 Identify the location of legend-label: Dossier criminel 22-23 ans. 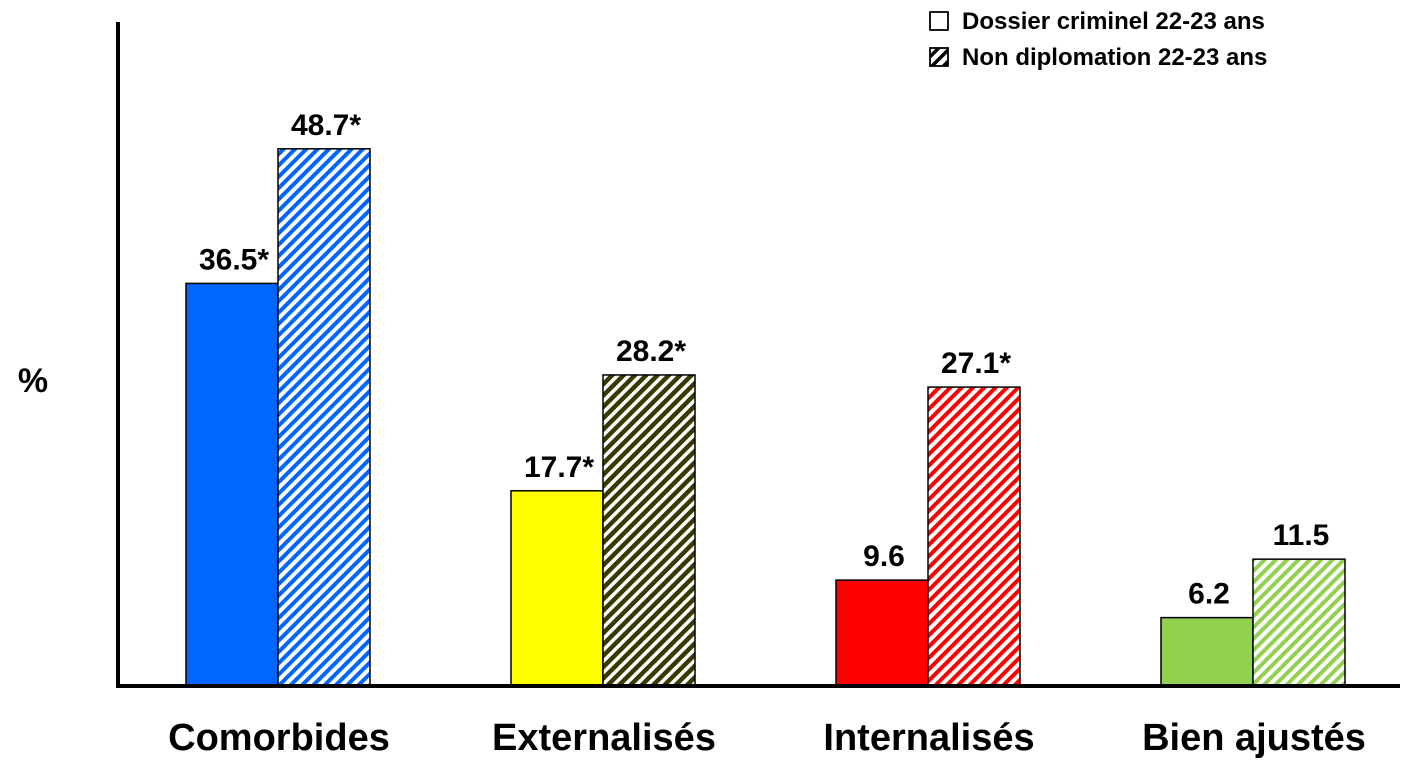
(1113, 21).